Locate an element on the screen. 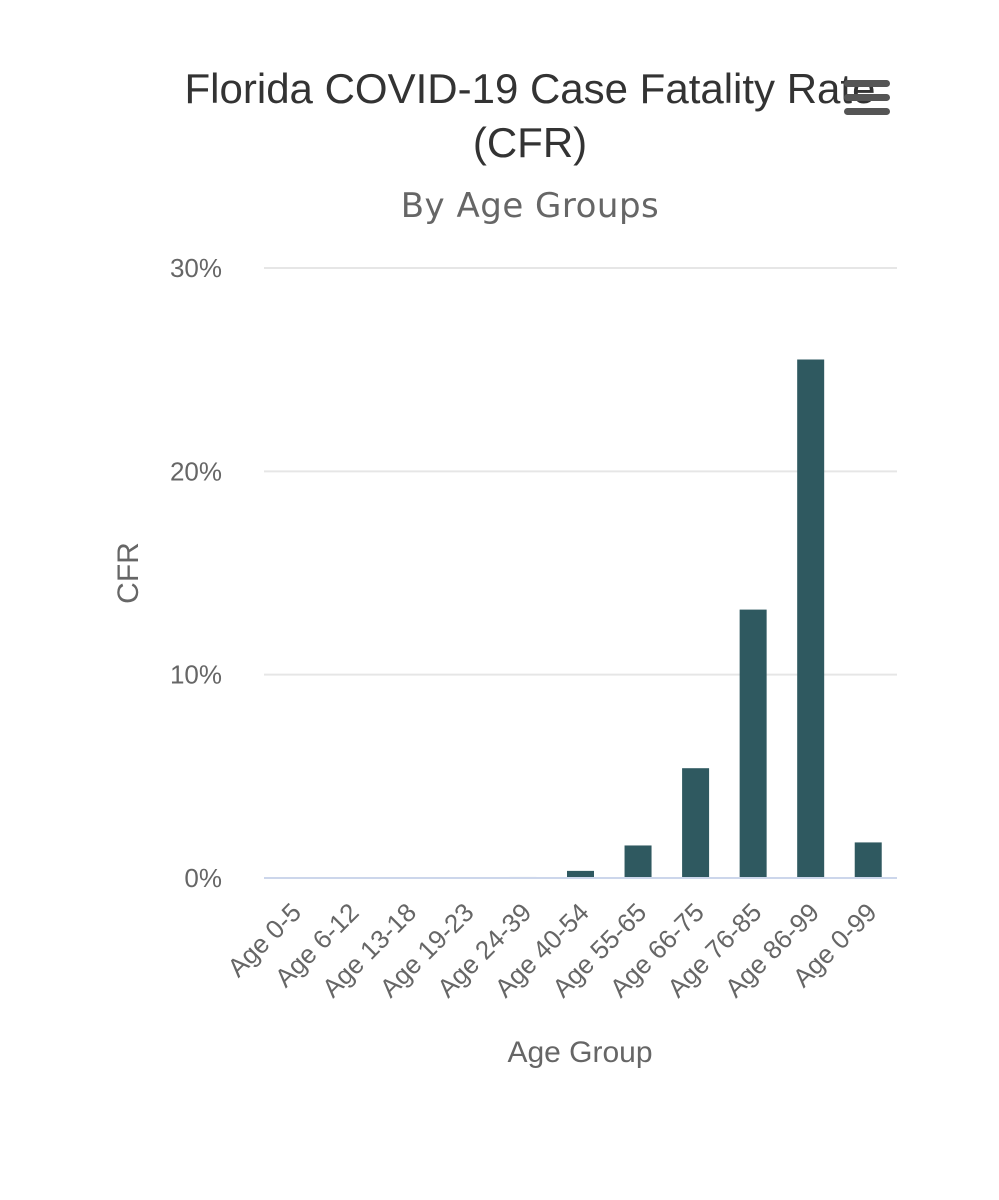 The image size is (999, 1200). y-tick-label: 0% is located at coordinates (203, 878).